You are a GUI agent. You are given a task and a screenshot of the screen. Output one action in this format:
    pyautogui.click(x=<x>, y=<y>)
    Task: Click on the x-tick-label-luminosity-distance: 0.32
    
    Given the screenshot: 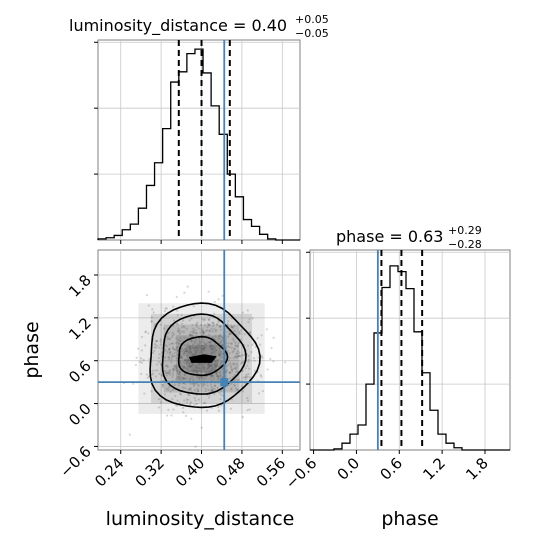 What is the action you would take?
    pyautogui.click(x=150, y=472)
    